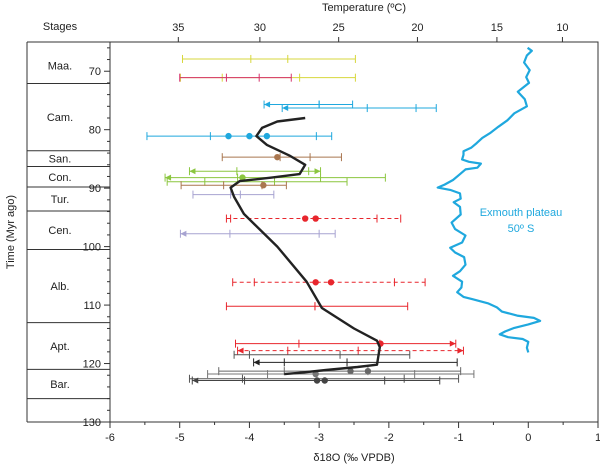  Describe the element at coordinates (489, 199) in the screenshot. I see `exmouth-plateau-curve` at that location.